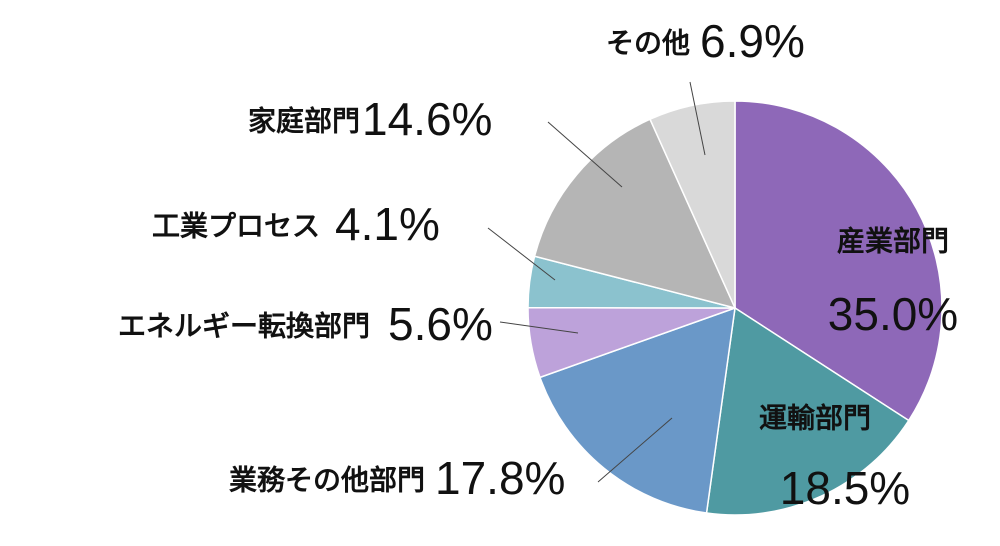 The height and width of the screenshot is (546, 1000). What do you see at coordinates (815, 417) in the screenshot?
I see `slice-name: 運輸部門` at bounding box center [815, 417].